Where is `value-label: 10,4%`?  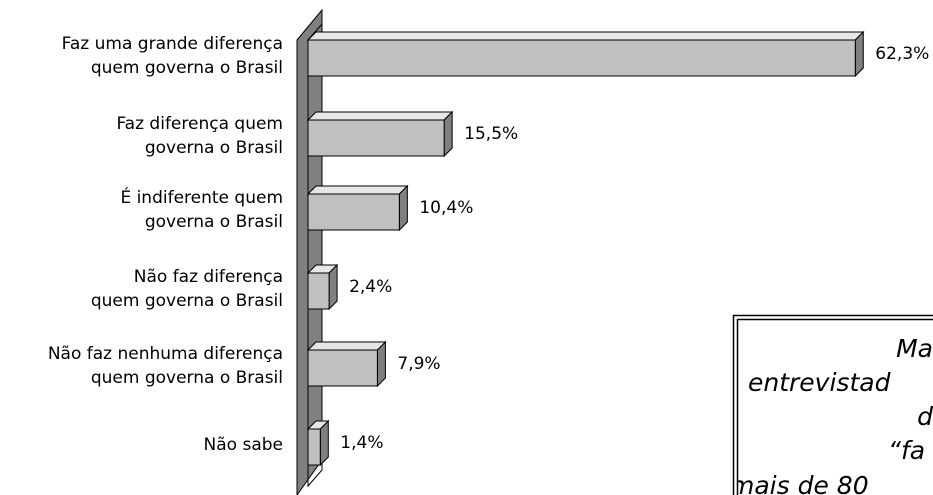 value-label: 10,4% is located at coordinates (446, 208).